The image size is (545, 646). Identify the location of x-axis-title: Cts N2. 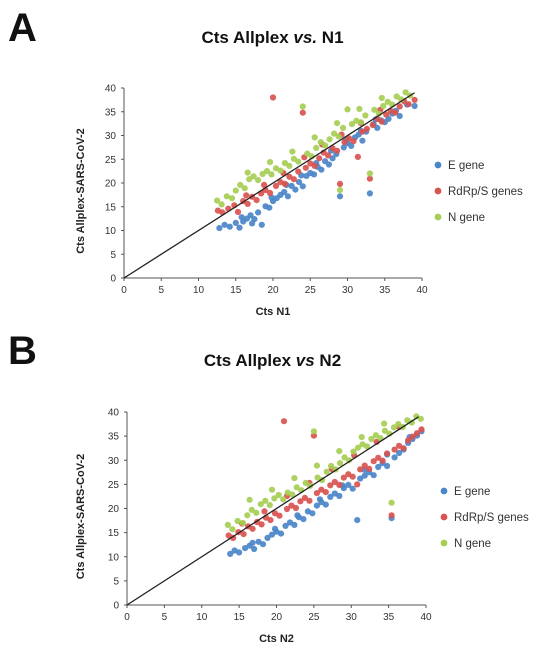
(276, 639).